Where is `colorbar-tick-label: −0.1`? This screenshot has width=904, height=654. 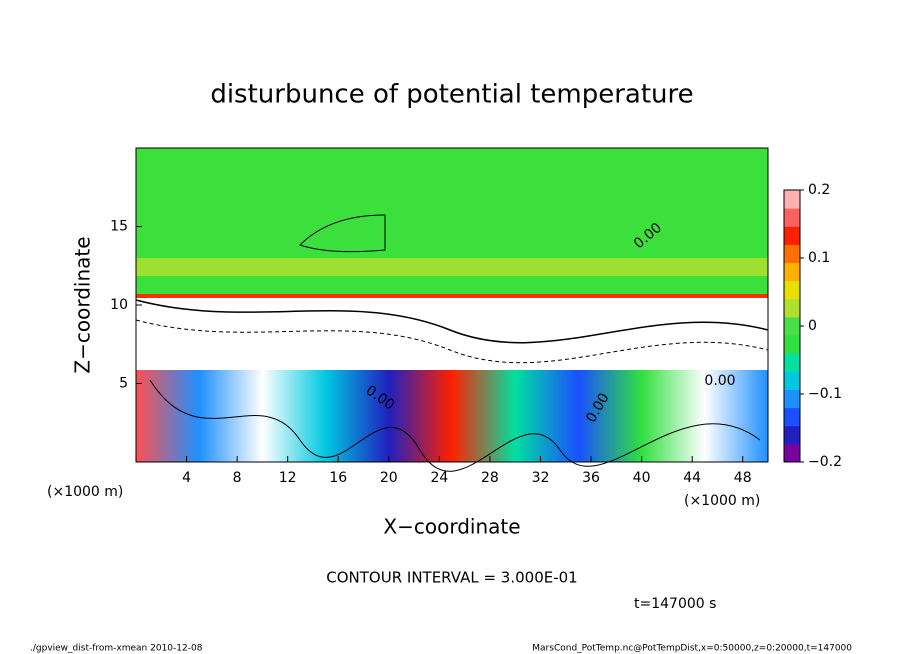
colorbar-tick-label: −0.1 is located at coordinates (825, 394).